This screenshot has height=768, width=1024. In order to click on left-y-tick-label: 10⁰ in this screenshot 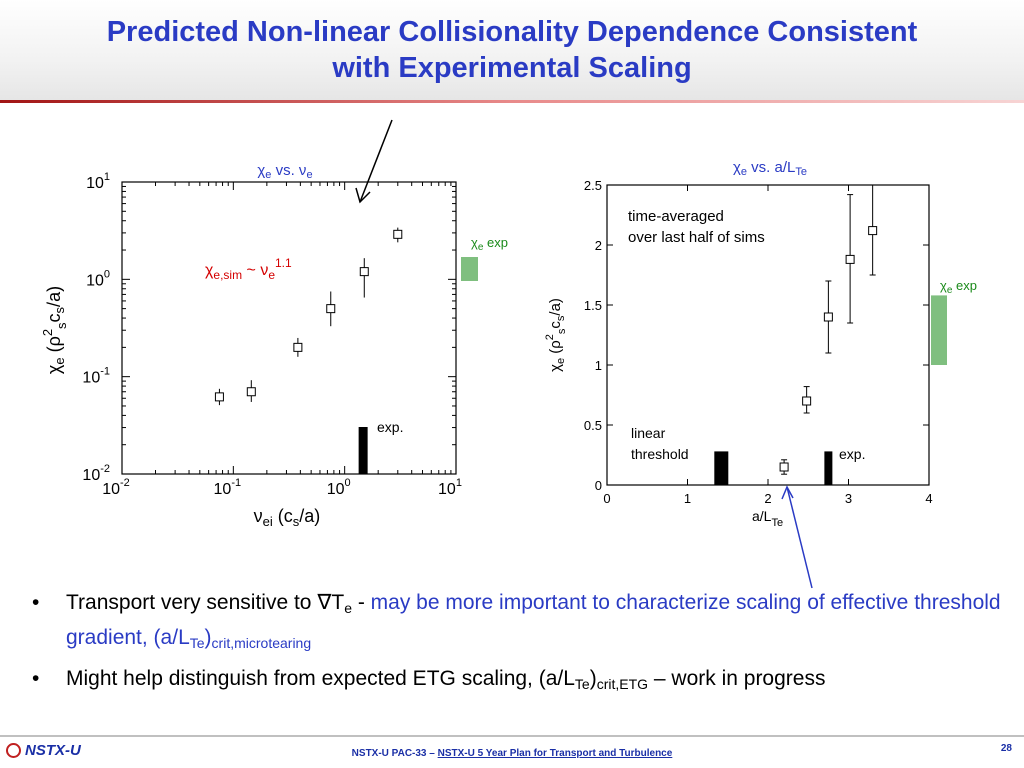, I will do `click(98, 278)`.